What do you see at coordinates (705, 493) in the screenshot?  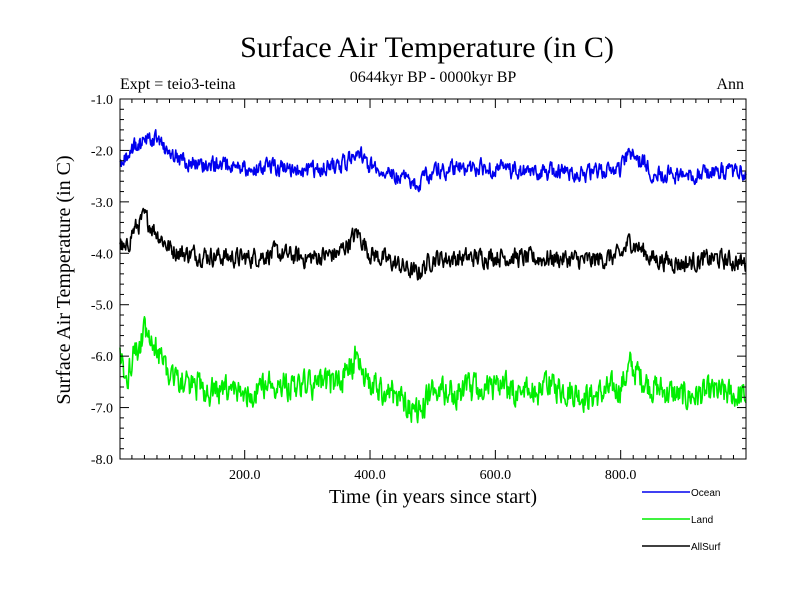 I see `legend-label-ocean: Ocean` at bounding box center [705, 493].